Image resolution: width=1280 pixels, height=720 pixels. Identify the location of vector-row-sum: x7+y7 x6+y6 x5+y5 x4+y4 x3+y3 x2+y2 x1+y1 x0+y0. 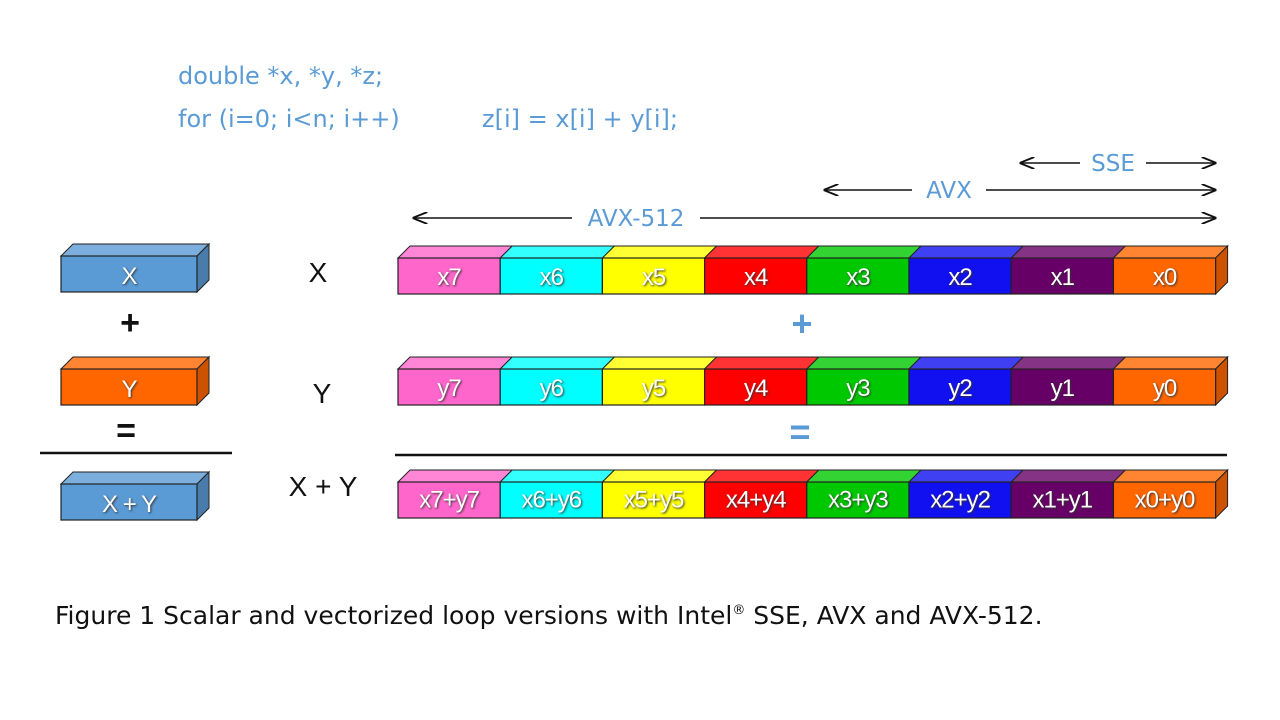
(812, 494).